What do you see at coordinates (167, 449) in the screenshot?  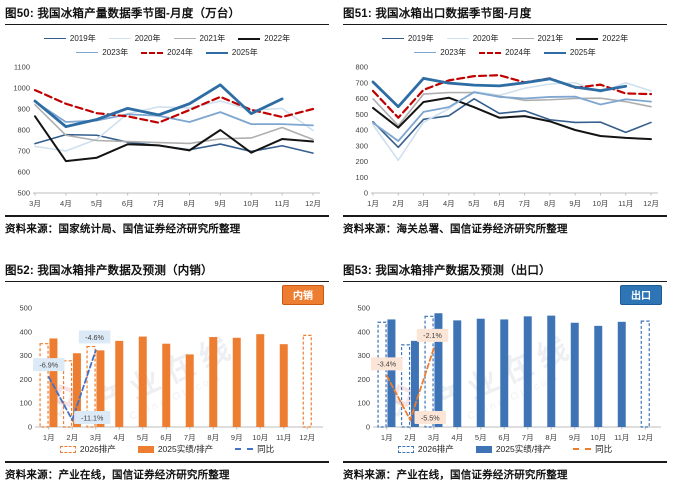 I see `figure-52-legend: 2026排产 2025实绩/排产 同比` at bounding box center [167, 449].